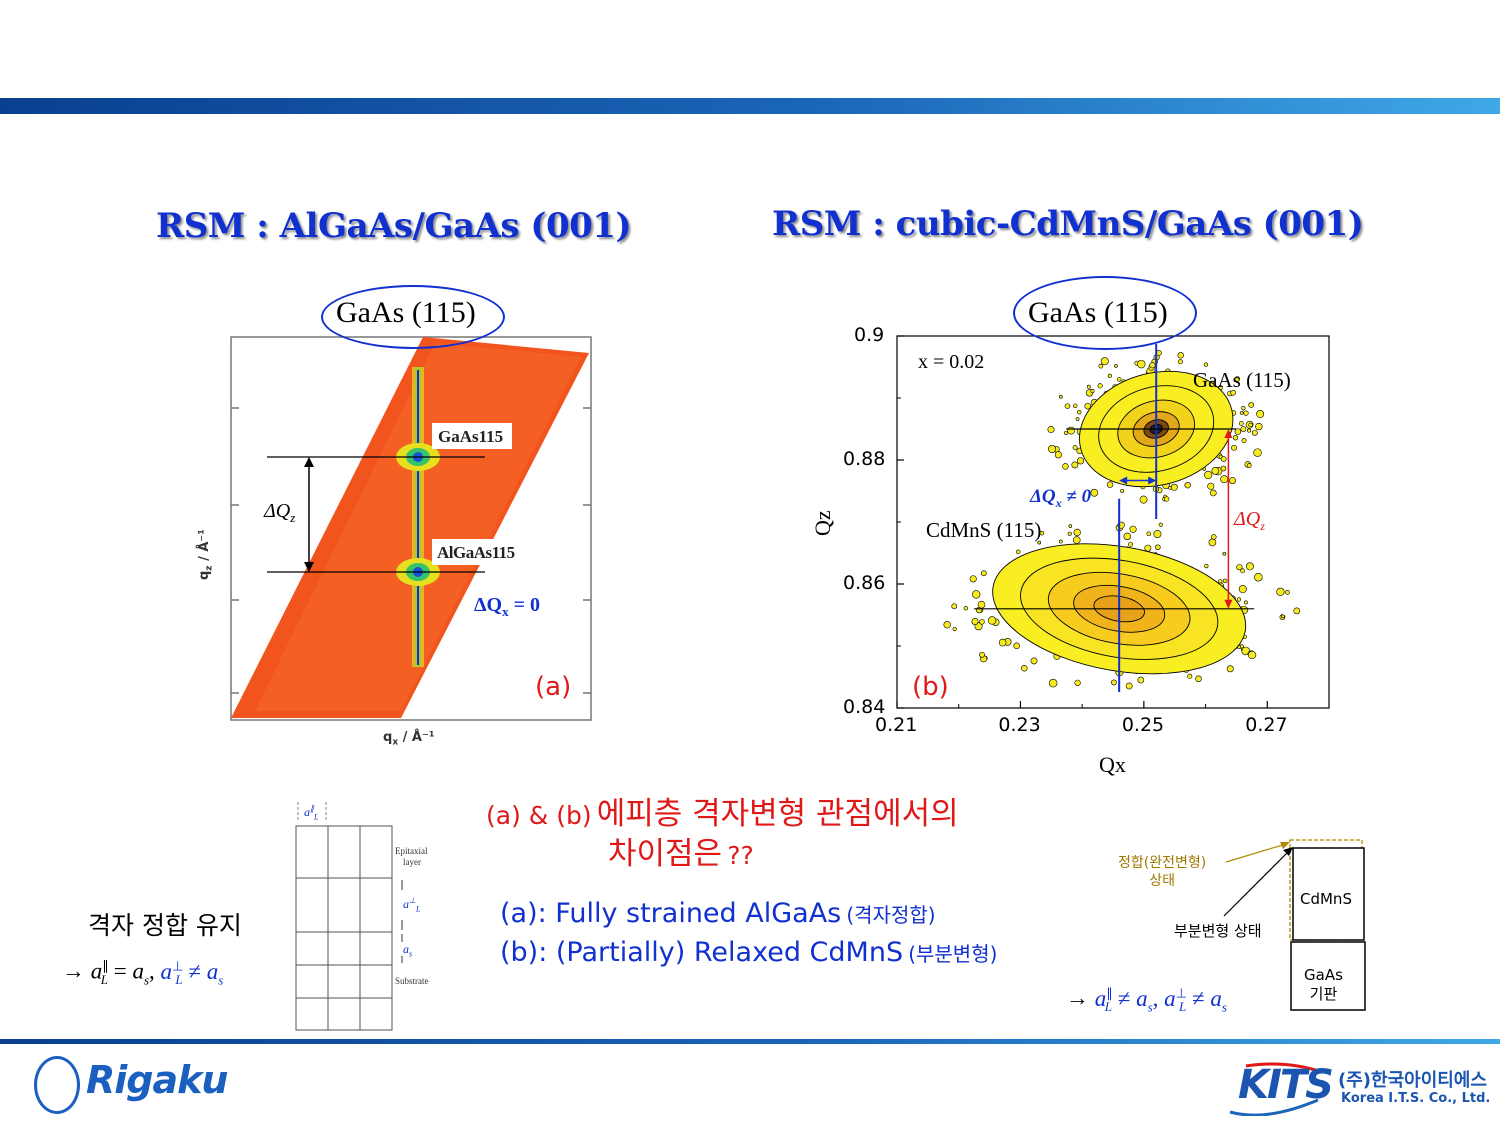 The width and height of the screenshot is (1500, 1125). Describe the element at coordinates (951, 362) in the screenshot. I see `right-composition: x = 0.02` at that location.